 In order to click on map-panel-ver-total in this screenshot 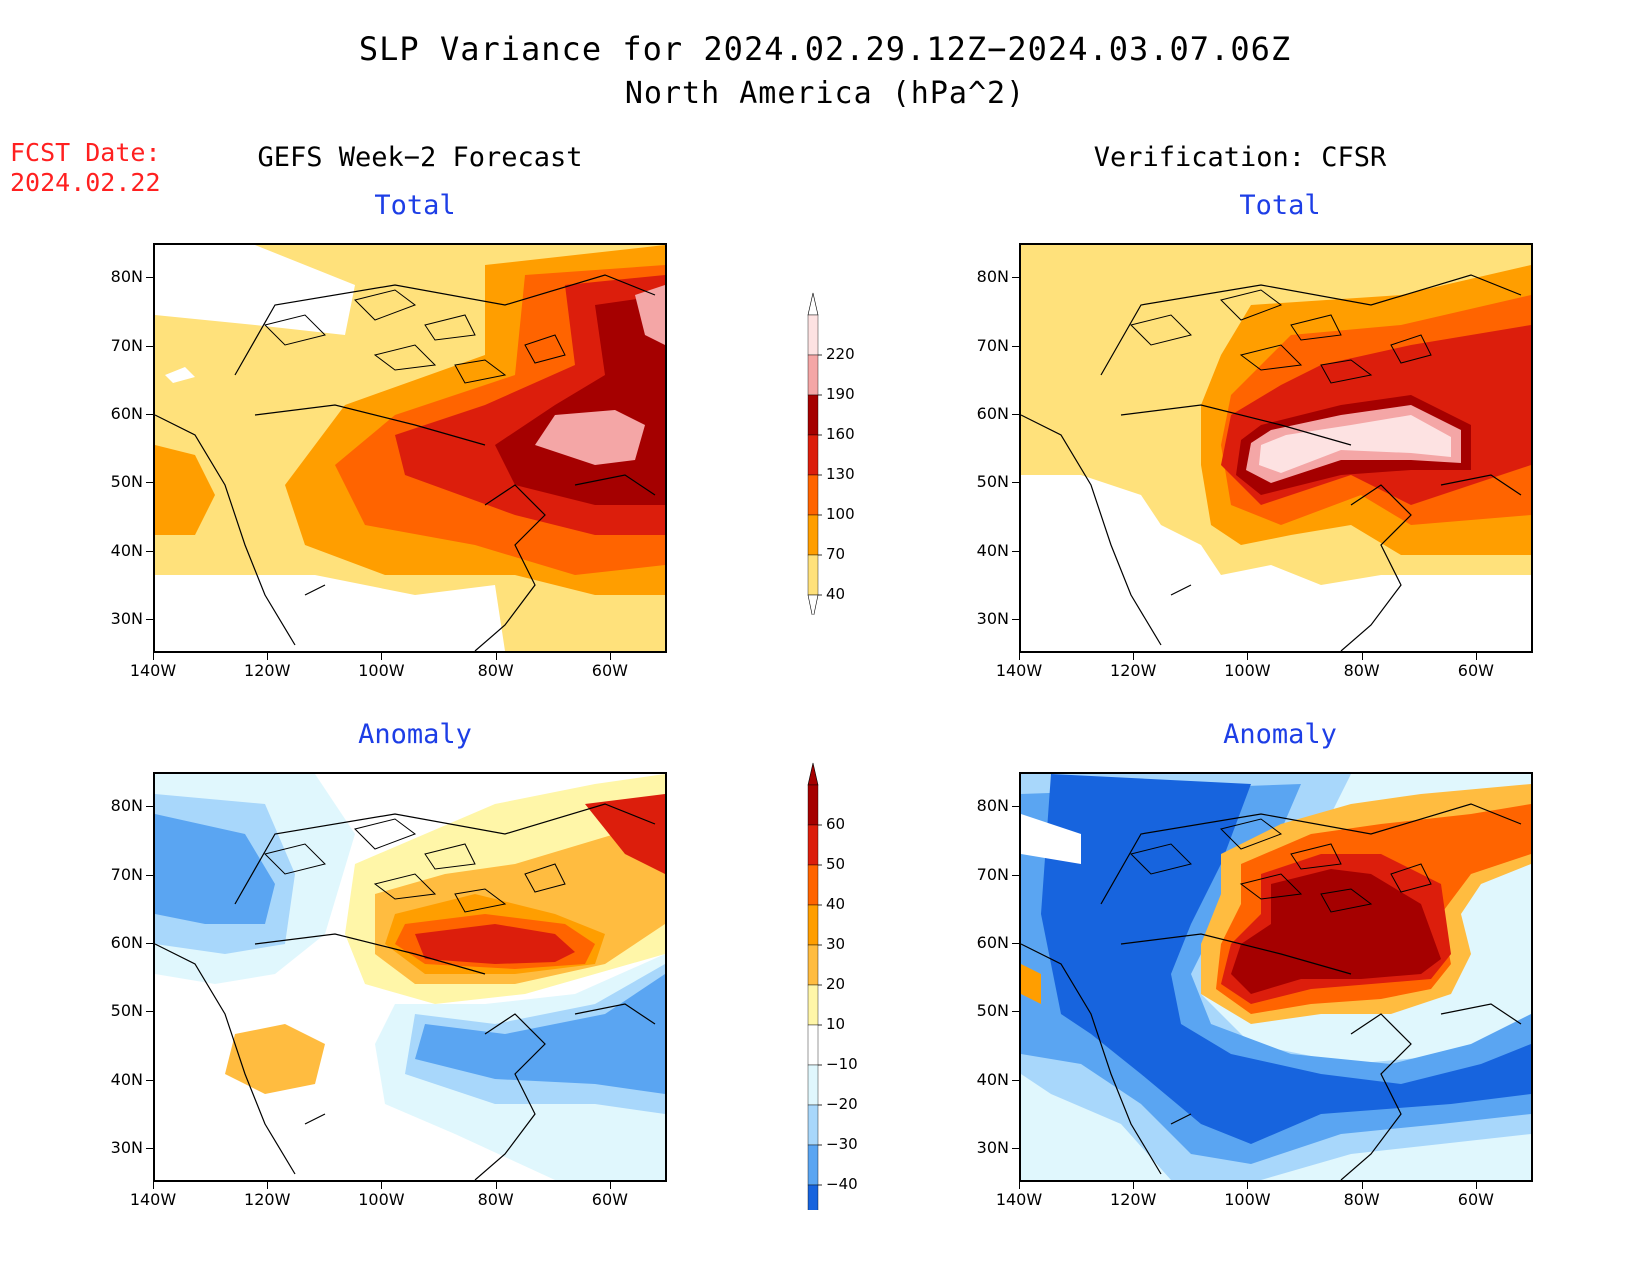, I will do `click(1276, 448)`.